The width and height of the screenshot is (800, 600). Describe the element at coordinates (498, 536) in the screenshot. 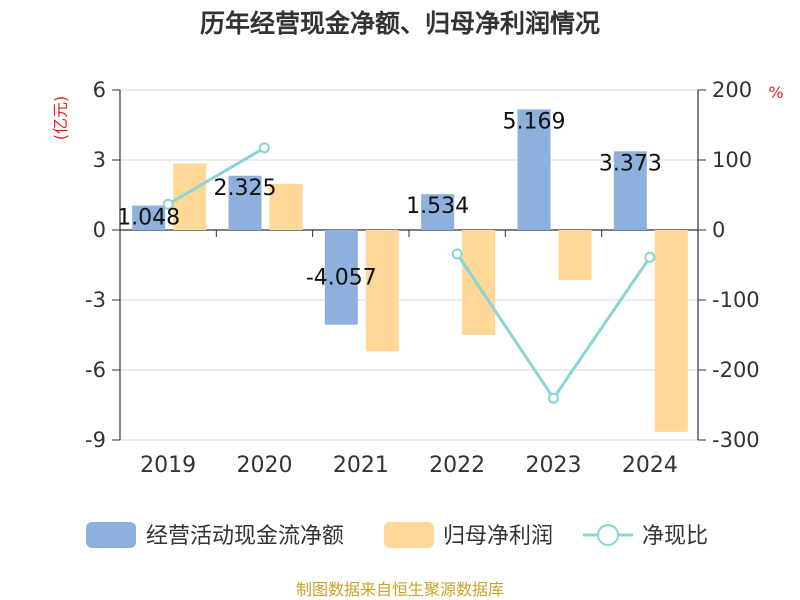

I see `legend-label-profit: 归母净利润` at that location.